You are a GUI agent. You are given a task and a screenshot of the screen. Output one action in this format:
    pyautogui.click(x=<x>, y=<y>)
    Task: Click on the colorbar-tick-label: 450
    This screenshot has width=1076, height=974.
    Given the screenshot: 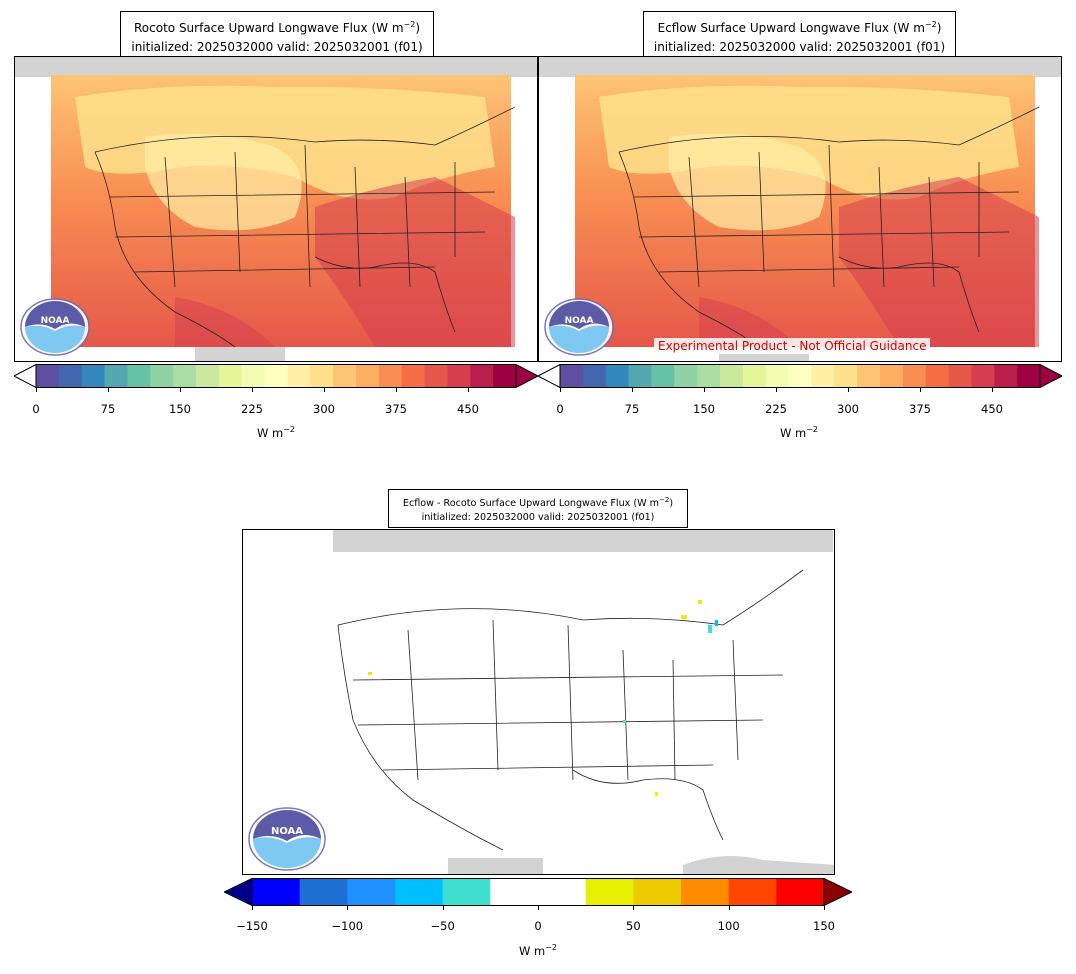 What is the action you would take?
    pyautogui.click(x=992, y=409)
    